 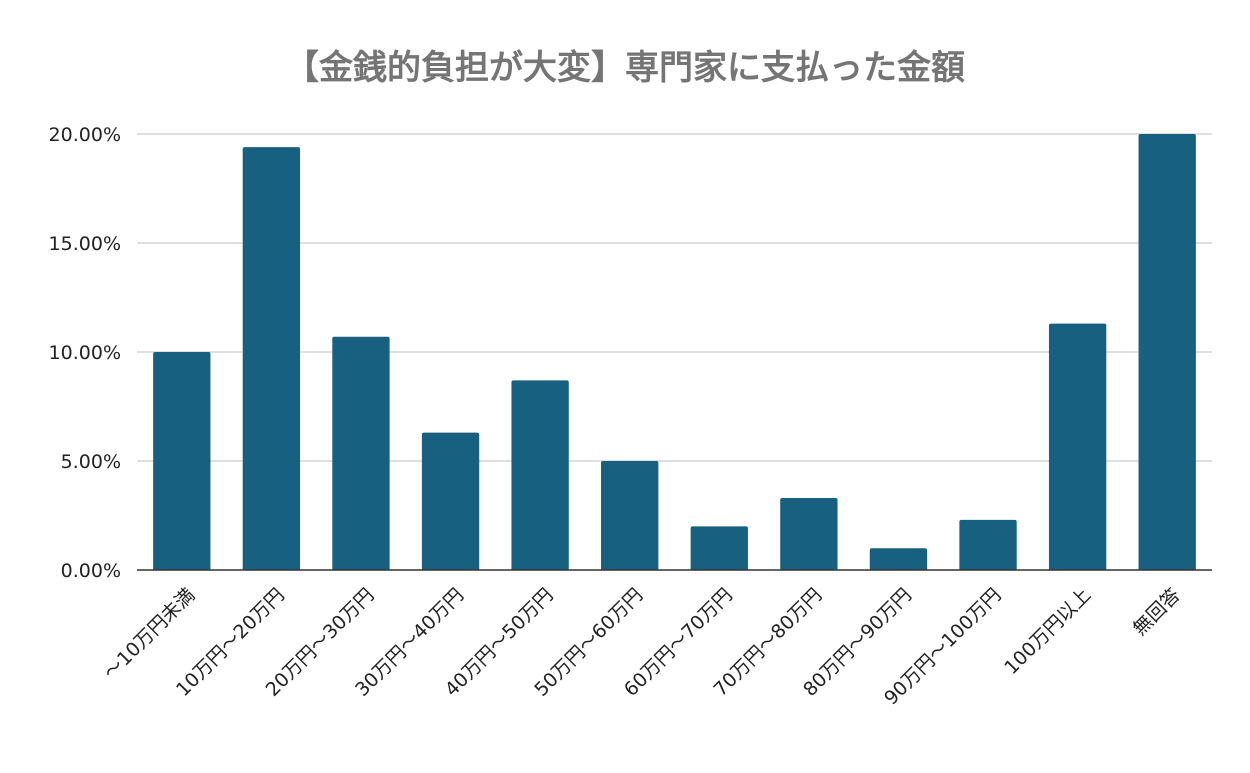 What do you see at coordinates (85, 135) in the screenshot?
I see `y-tick-label: 20.00%` at bounding box center [85, 135].